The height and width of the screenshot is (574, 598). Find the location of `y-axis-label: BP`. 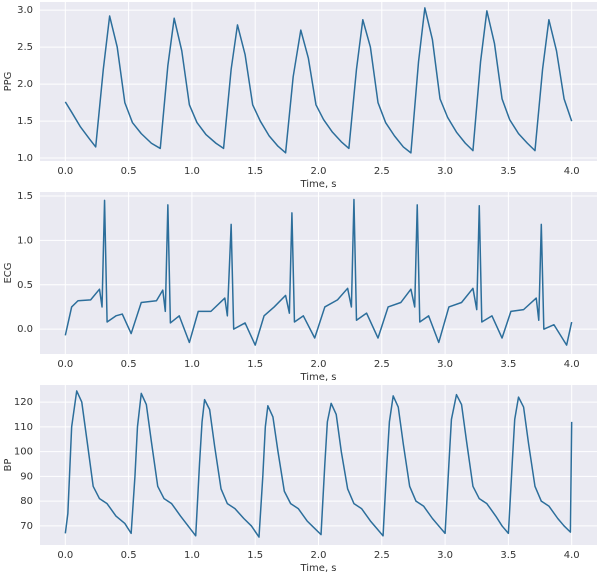

y-axis-label: BP is located at coordinates (8, 465).